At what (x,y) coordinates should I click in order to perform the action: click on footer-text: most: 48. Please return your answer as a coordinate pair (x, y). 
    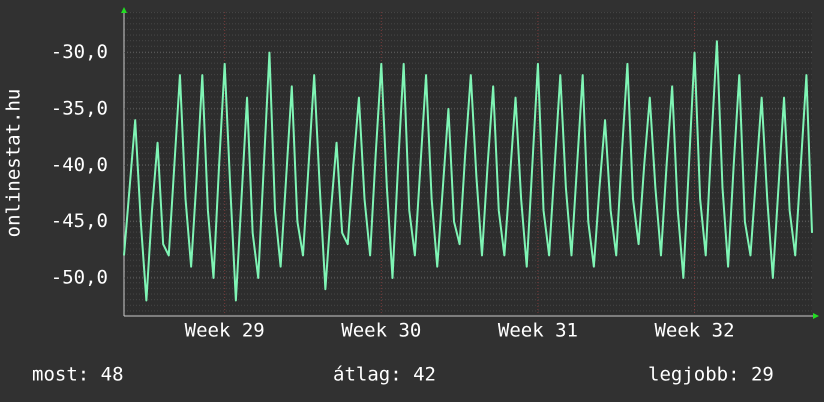
    Looking at the image, I should click on (78, 375).